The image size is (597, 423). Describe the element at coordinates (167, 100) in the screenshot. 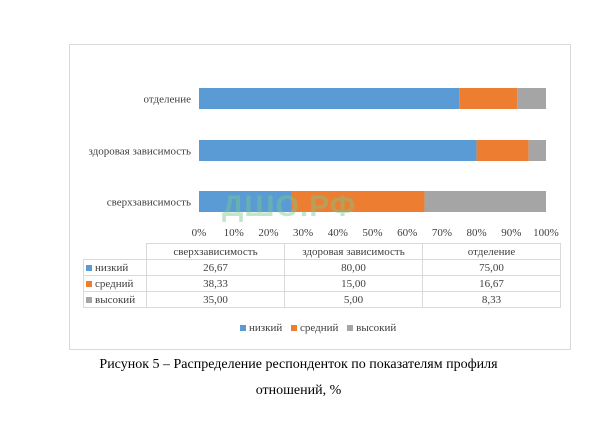

I see `category-label: отделение` at that location.